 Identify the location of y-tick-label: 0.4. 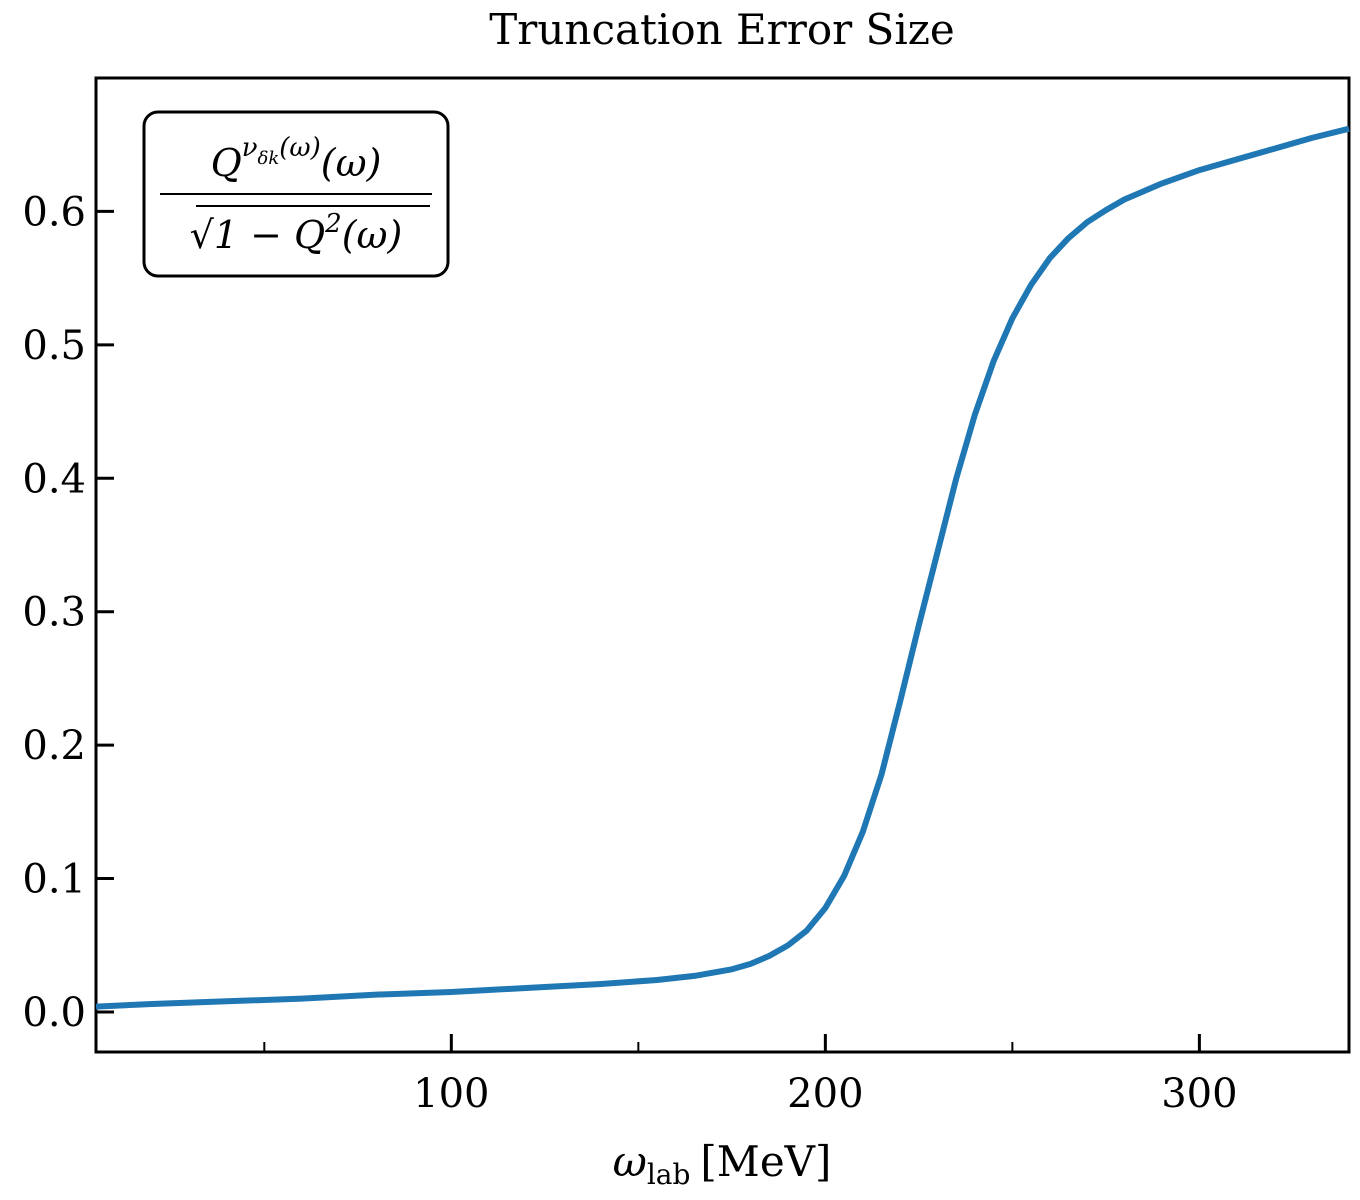
(54, 479).